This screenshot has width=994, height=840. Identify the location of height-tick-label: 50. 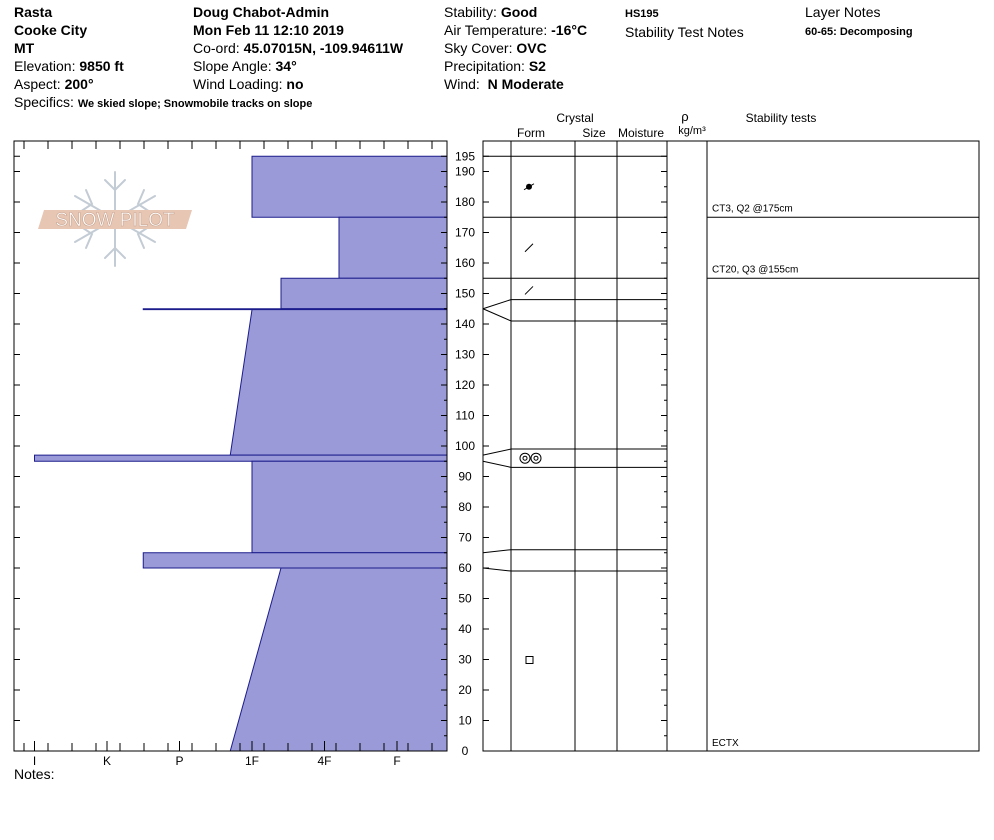
(465, 599).